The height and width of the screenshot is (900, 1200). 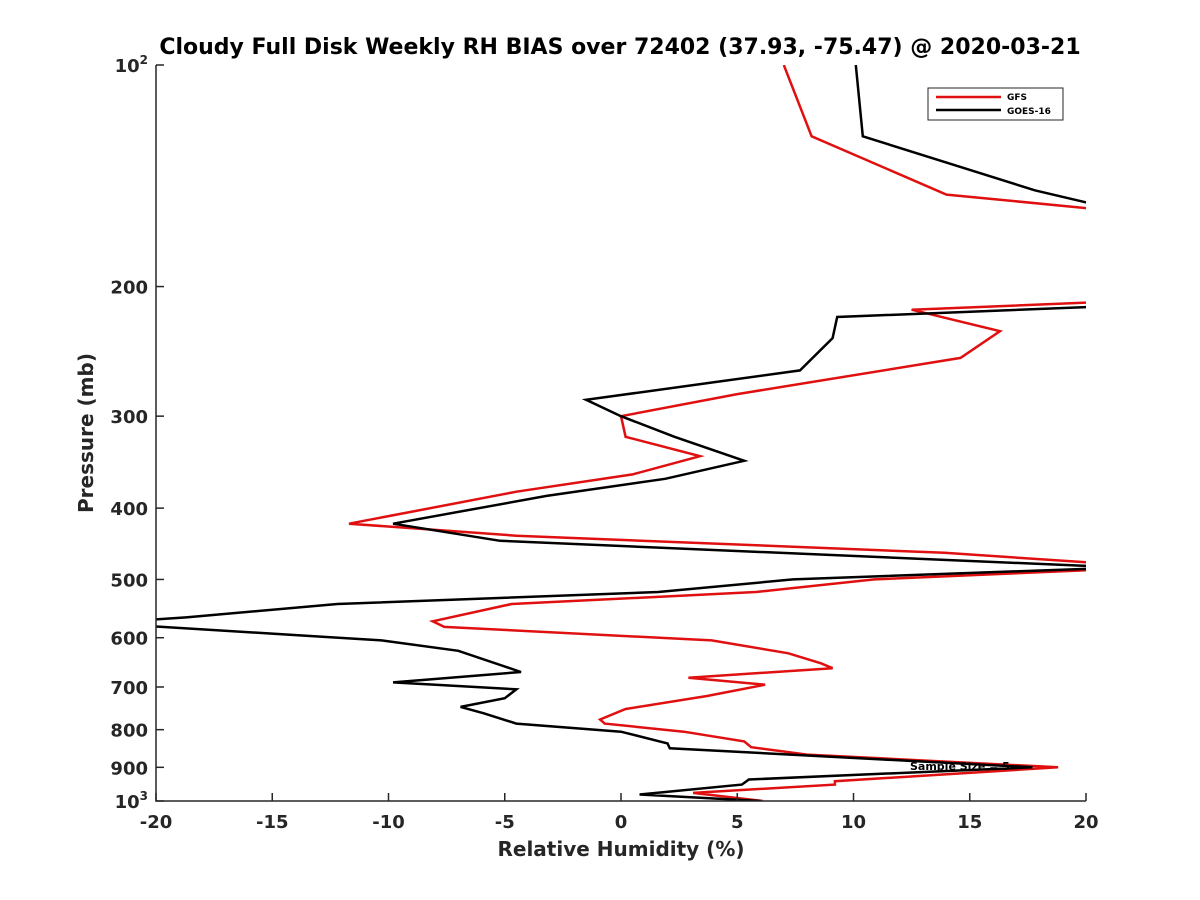 What do you see at coordinates (960, 766) in the screenshot?
I see `sample-size-annotation: Sample Size = 5` at bounding box center [960, 766].